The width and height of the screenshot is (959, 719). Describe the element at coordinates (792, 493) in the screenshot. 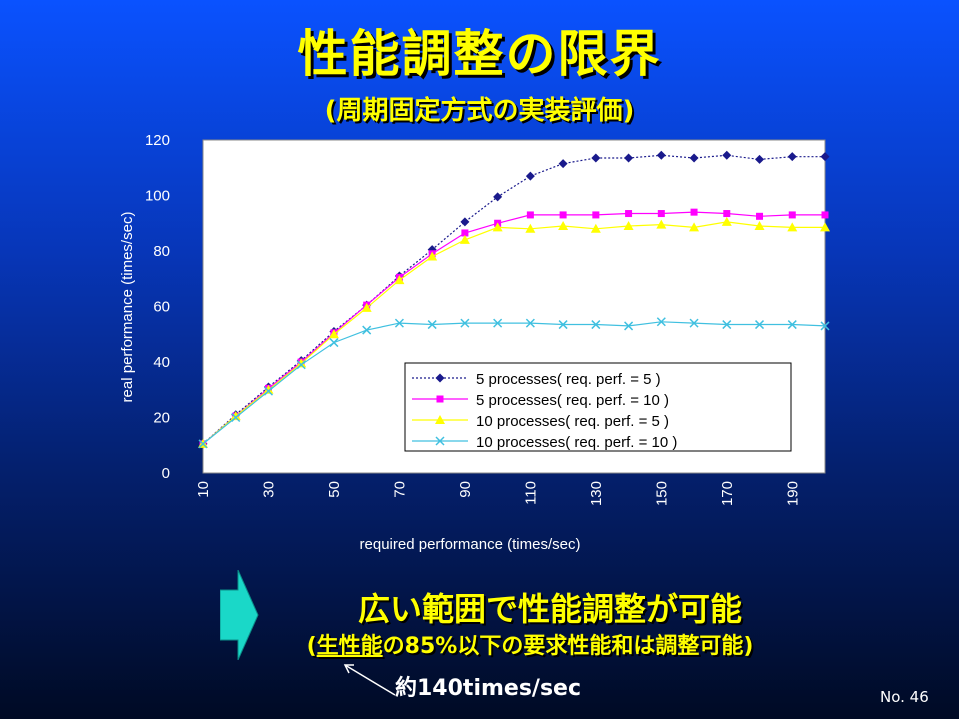

I see `x-tick-label: 190` at that location.